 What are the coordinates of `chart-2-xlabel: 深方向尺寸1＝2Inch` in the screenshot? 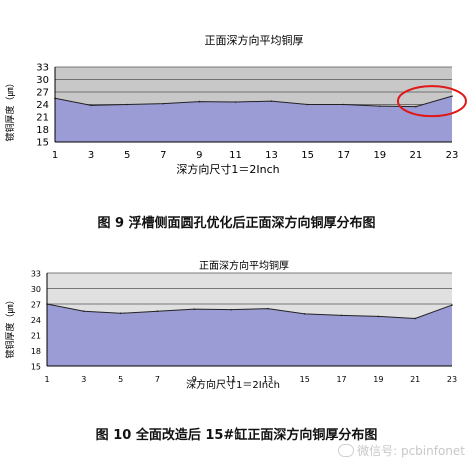 It's located at (233, 384).